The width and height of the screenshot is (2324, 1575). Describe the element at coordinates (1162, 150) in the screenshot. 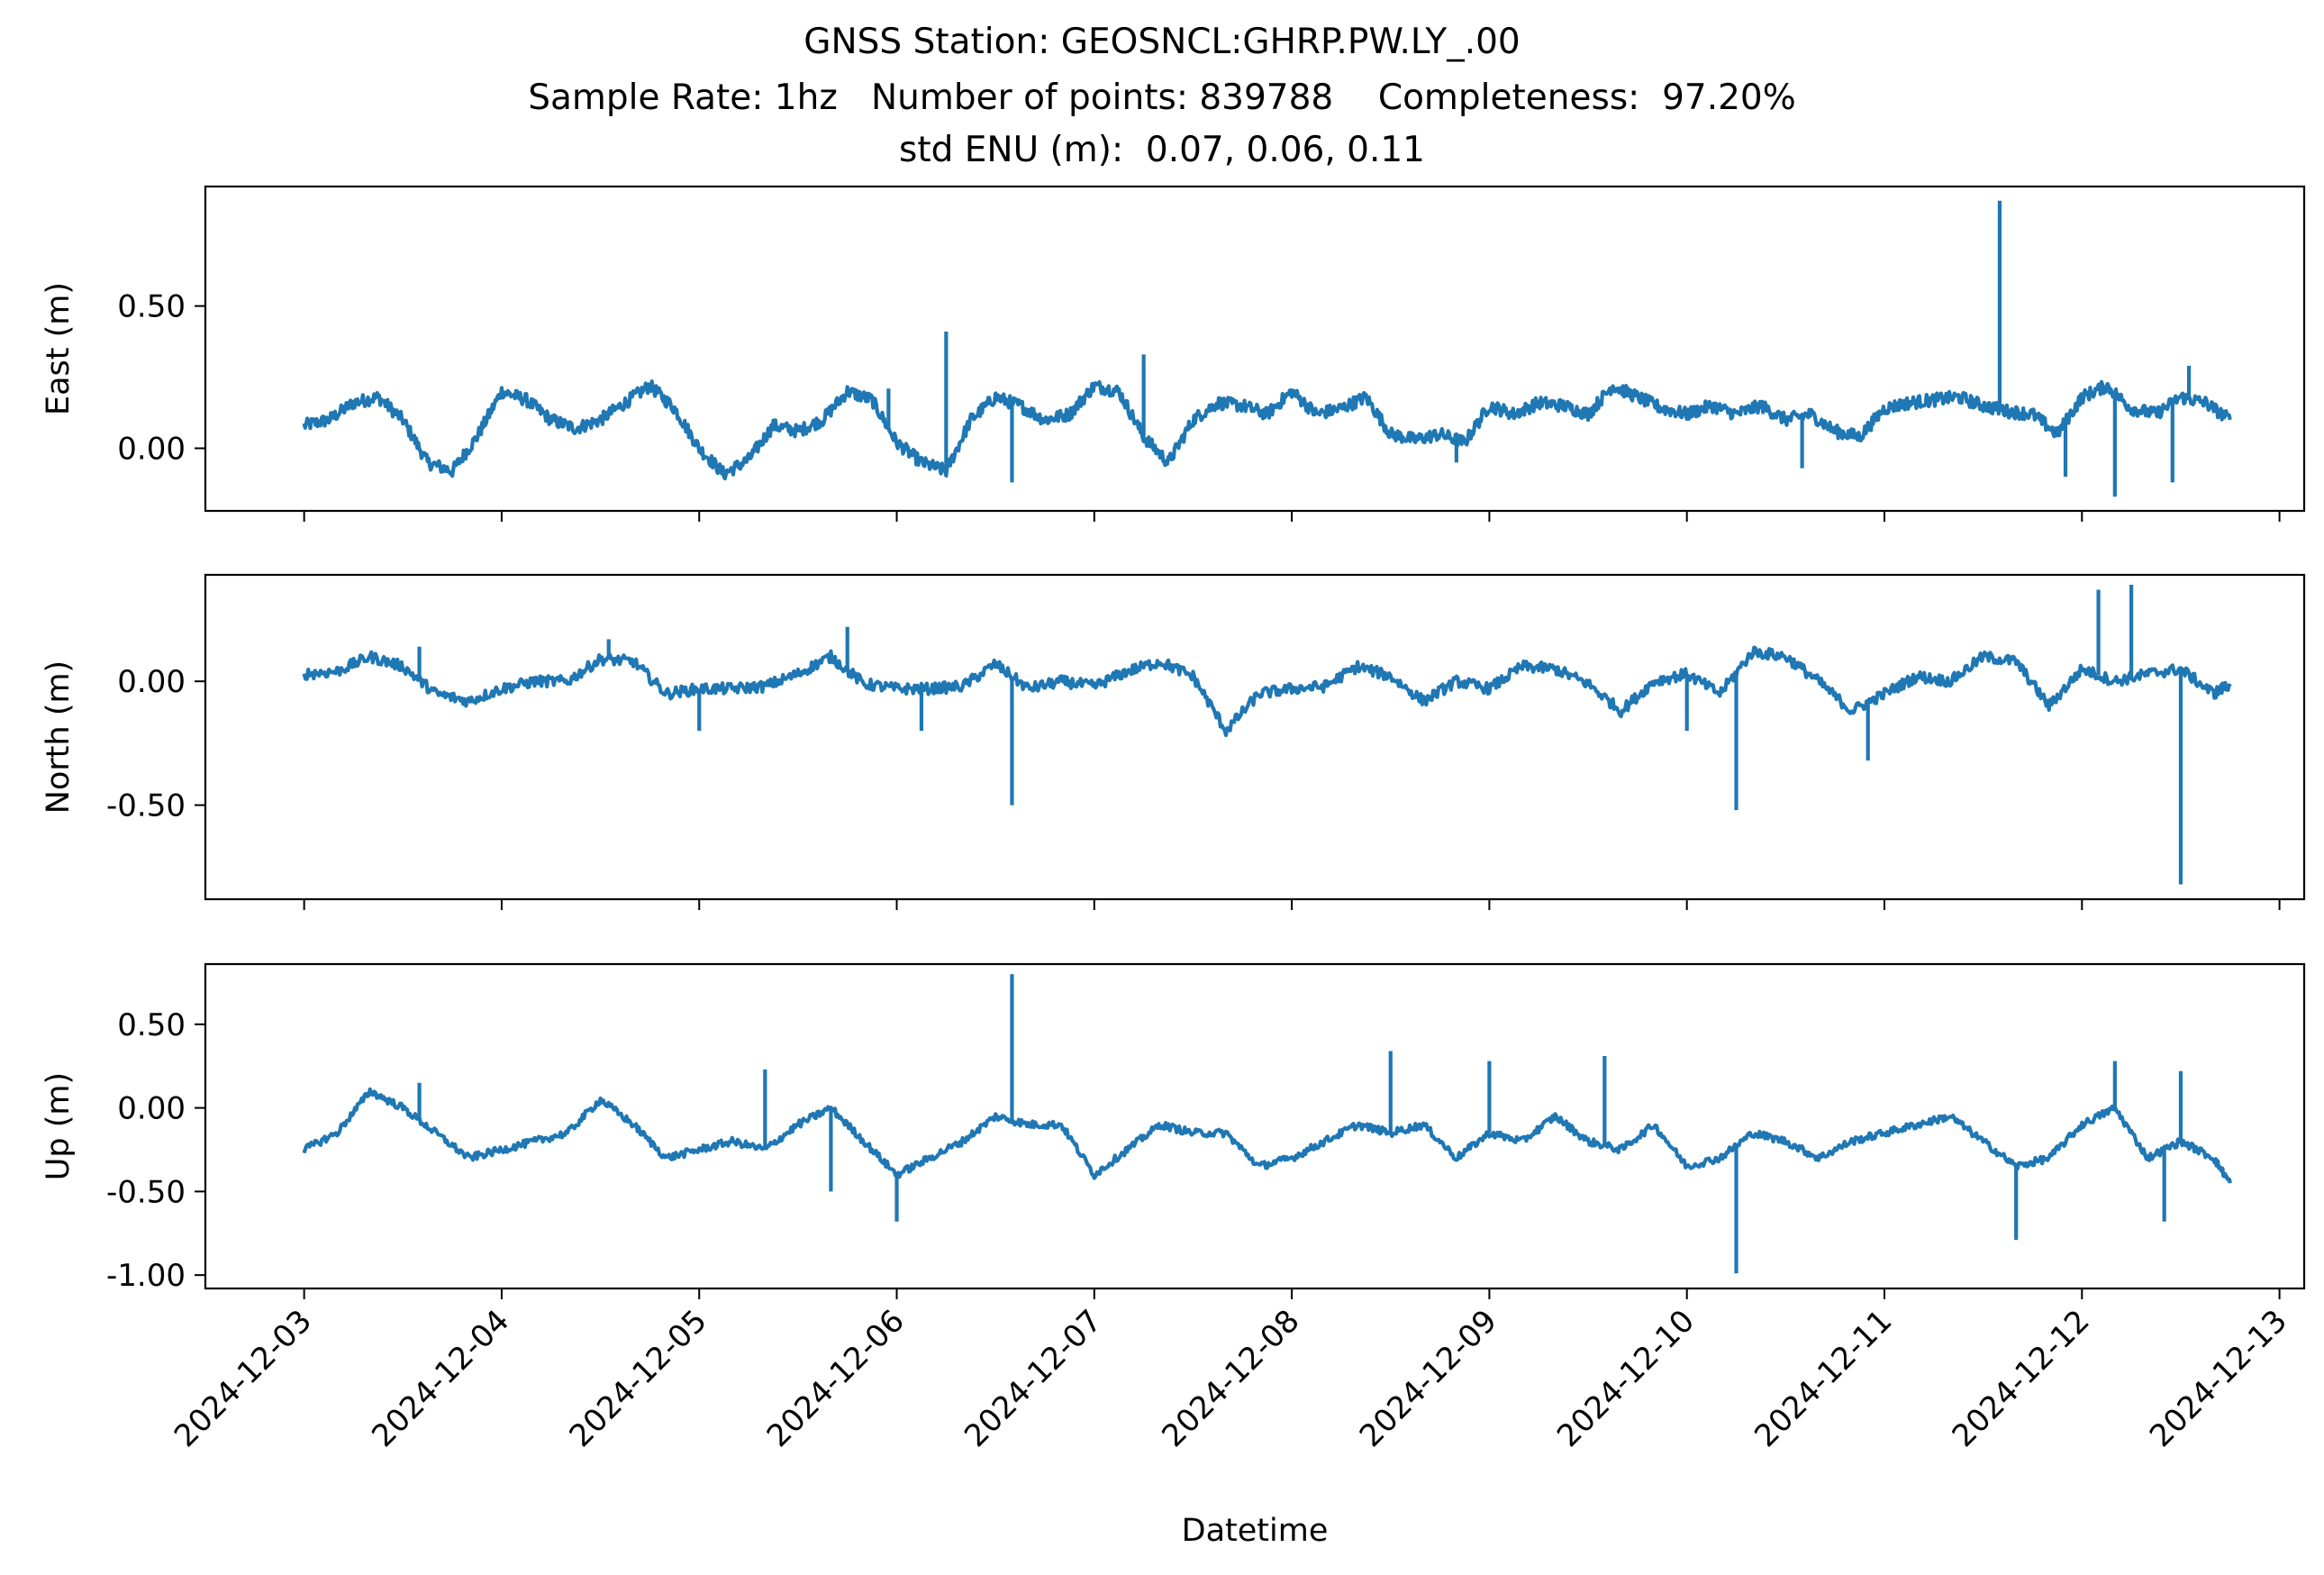

I see `figure-title-line-3: std ENU (m): 0.07, 0.06, 0.11` at that location.